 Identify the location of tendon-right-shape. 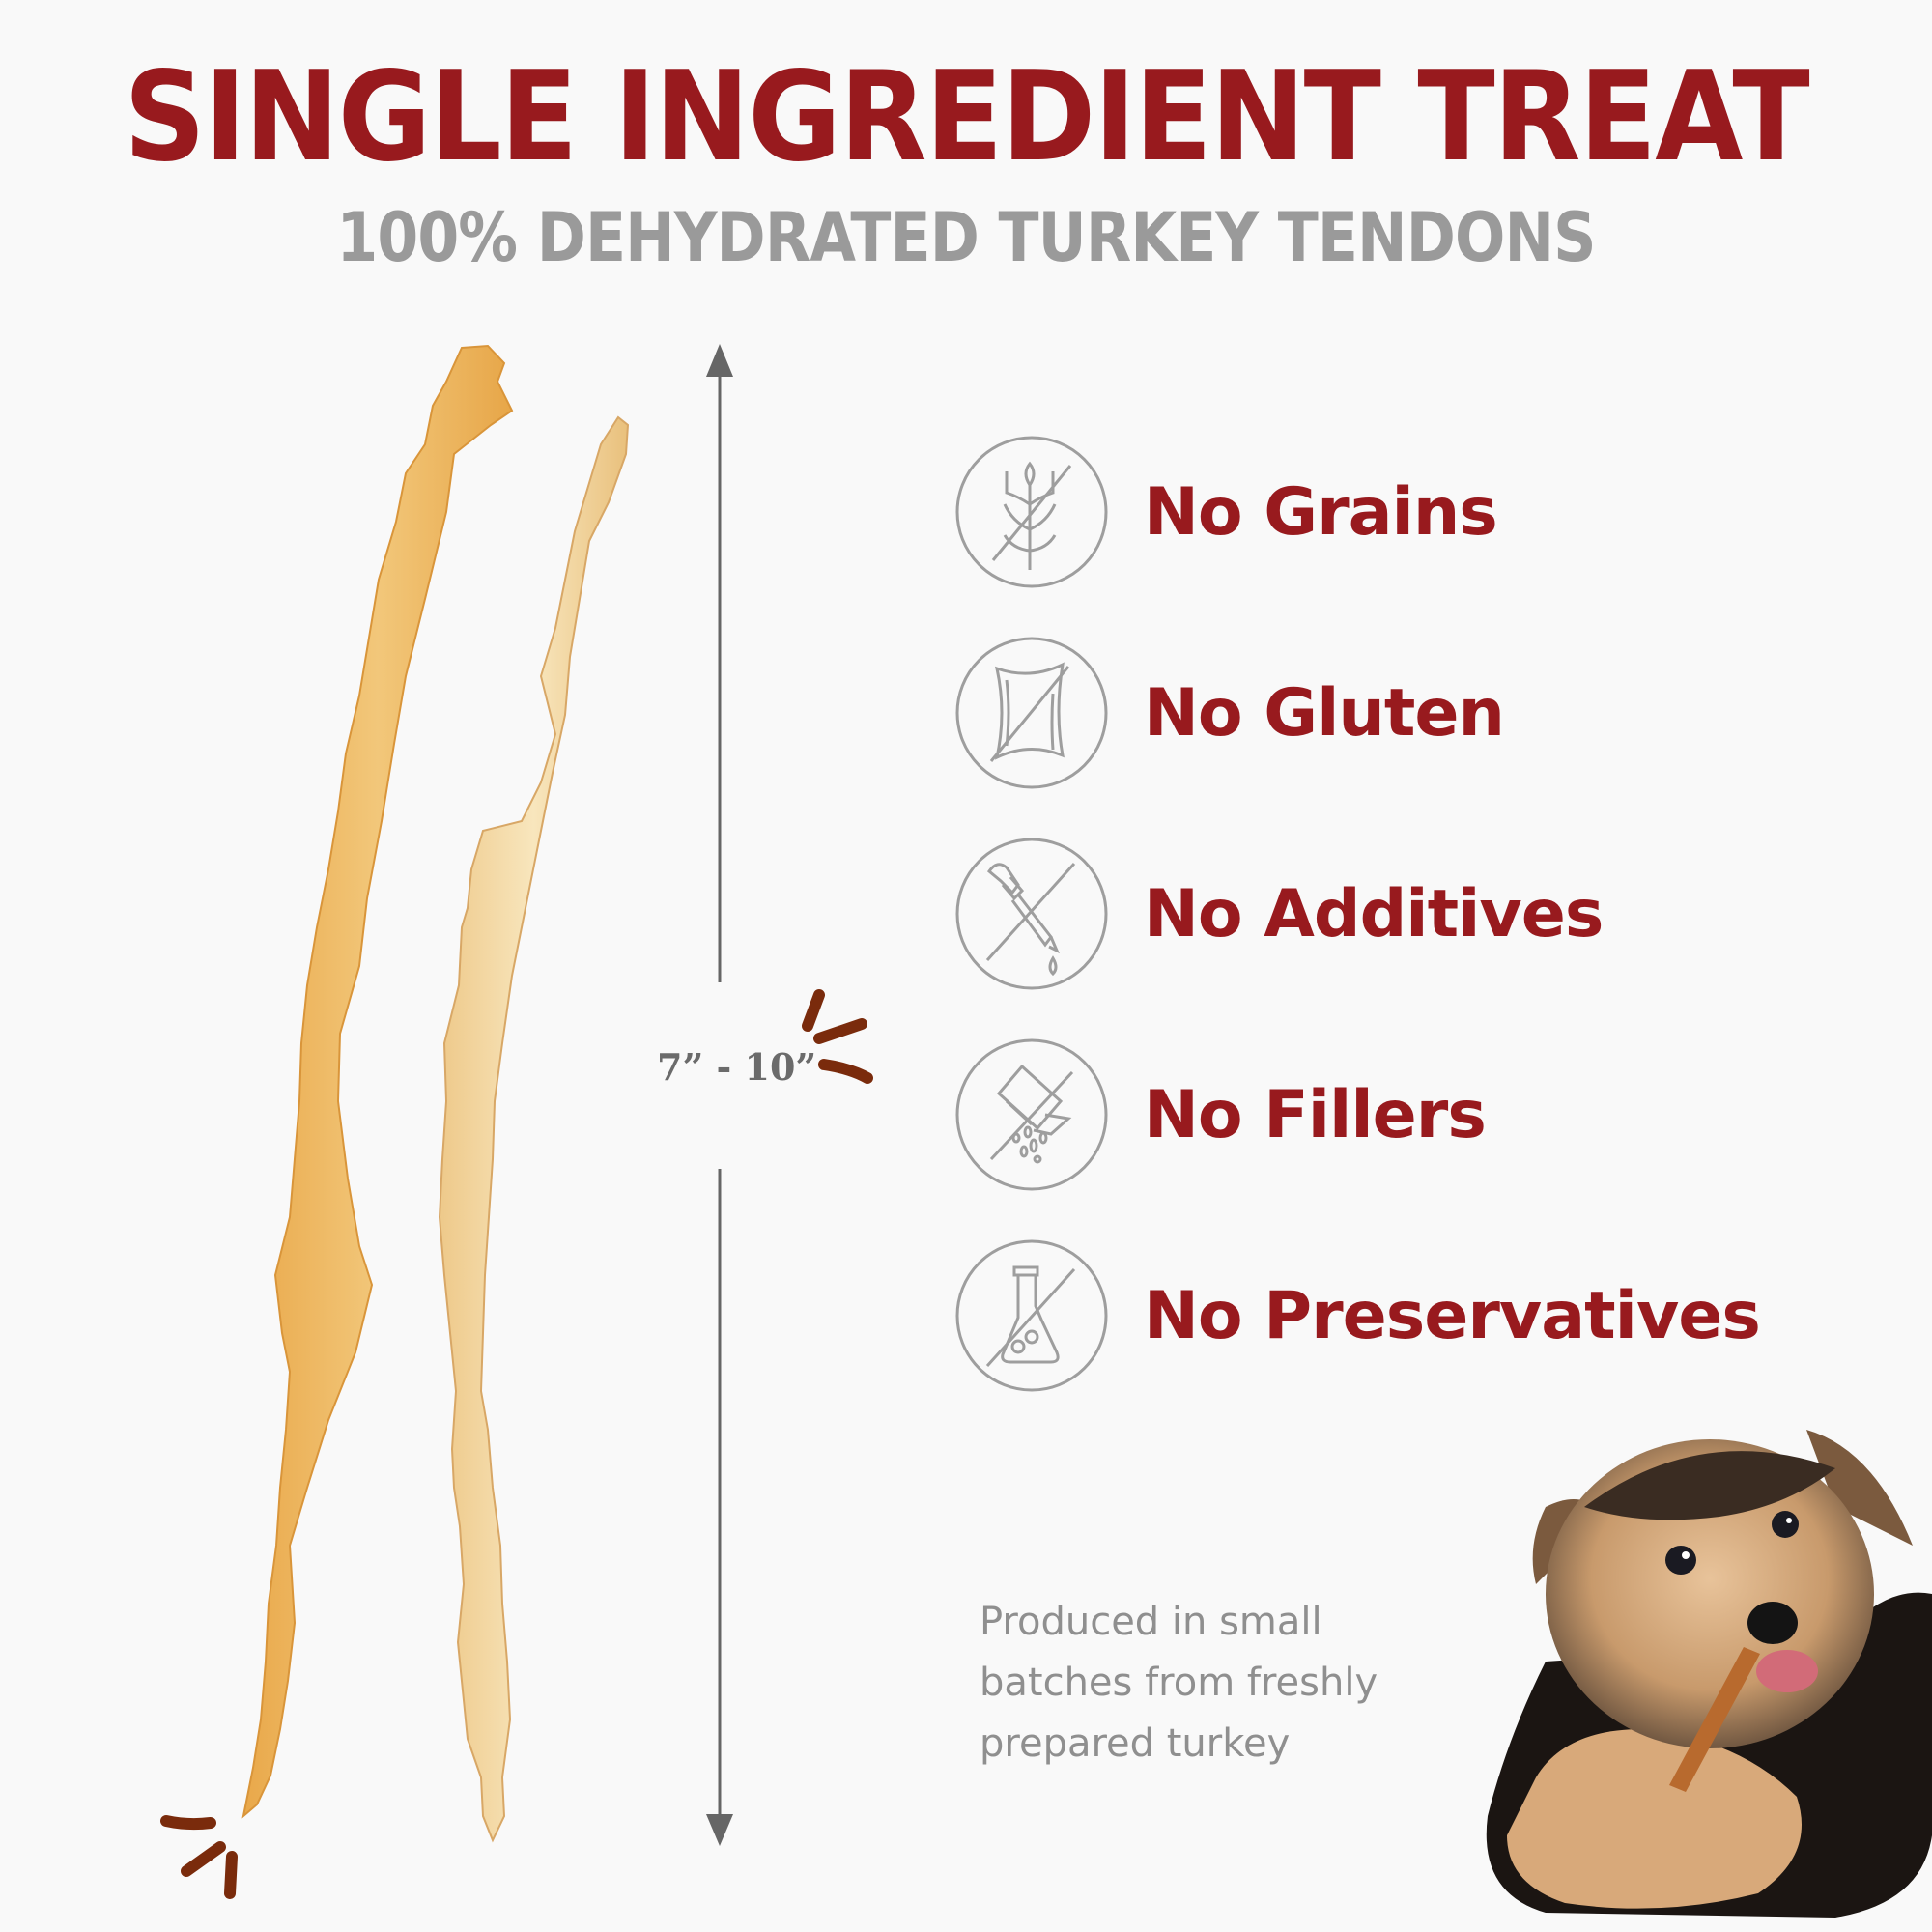
(534, 1129).